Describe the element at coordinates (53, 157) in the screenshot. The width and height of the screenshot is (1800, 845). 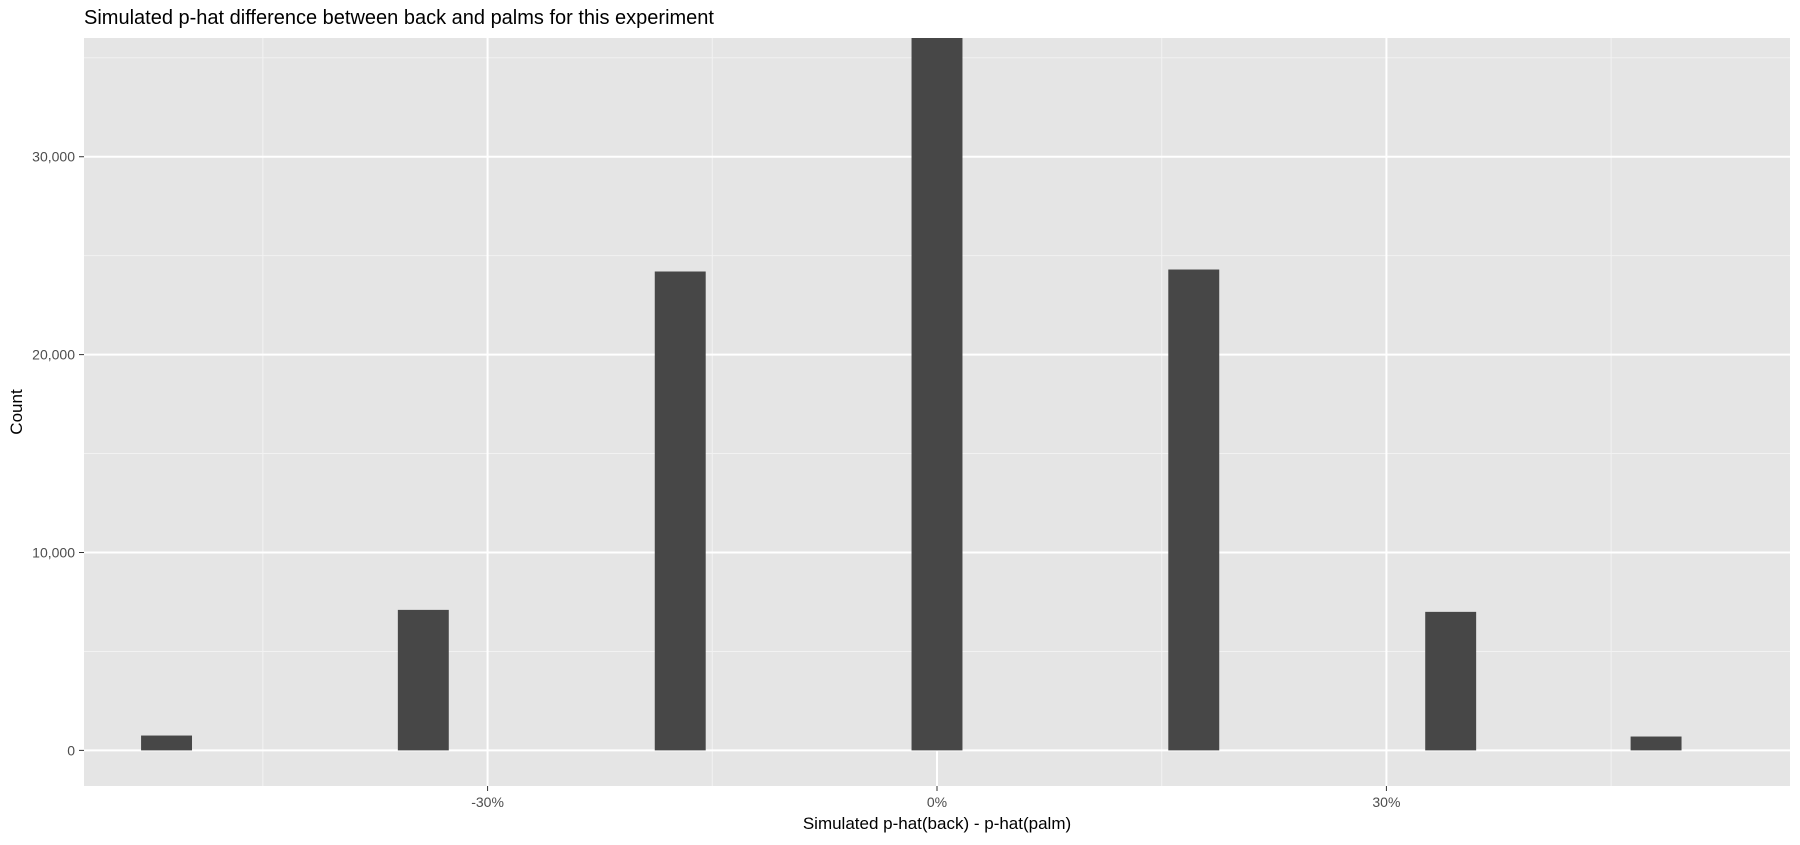
I see `y-tick-label: 30,000` at that location.